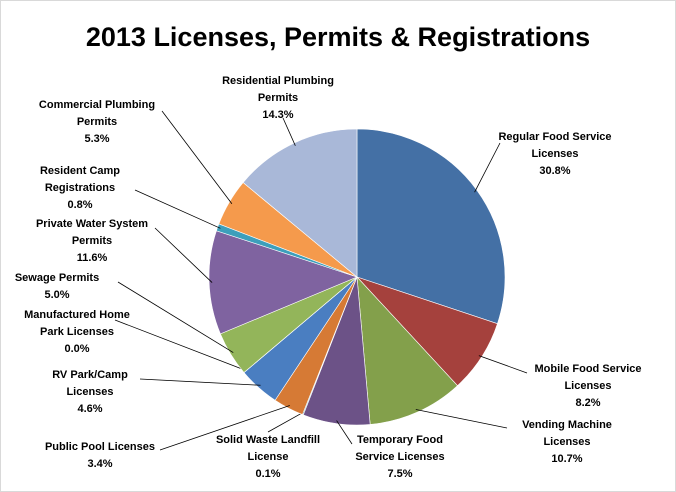  Describe the element at coordinates (399, 448) in the screenshot. I see `slice-label: Temporary Food Service Licenses` at that location.